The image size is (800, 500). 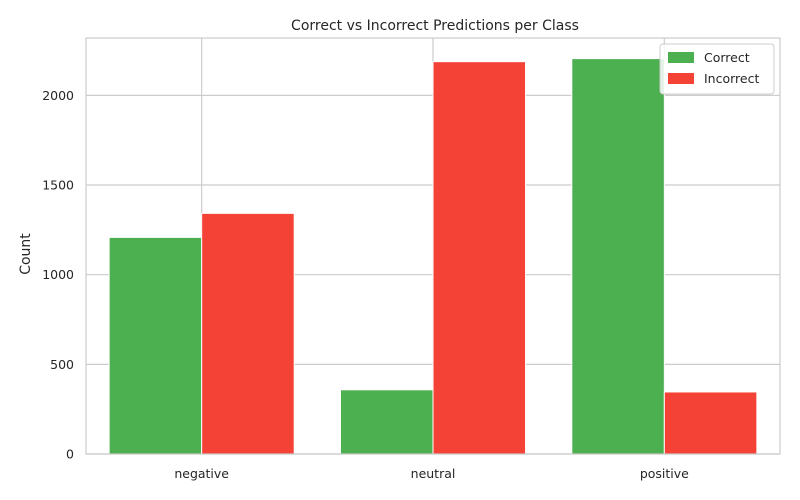 I want to click on x-tick-label-negative: negative, so click(x=201, y=473).